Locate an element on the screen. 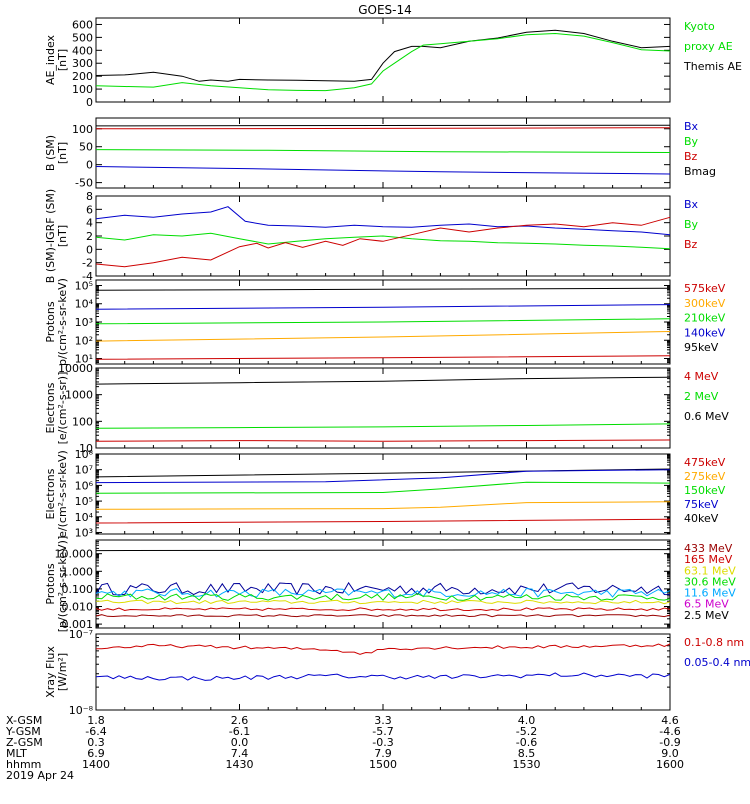  y-axis-label-protons_high: [p/(cm²-s-sr-keV)] is located at coordinates (62, 584).